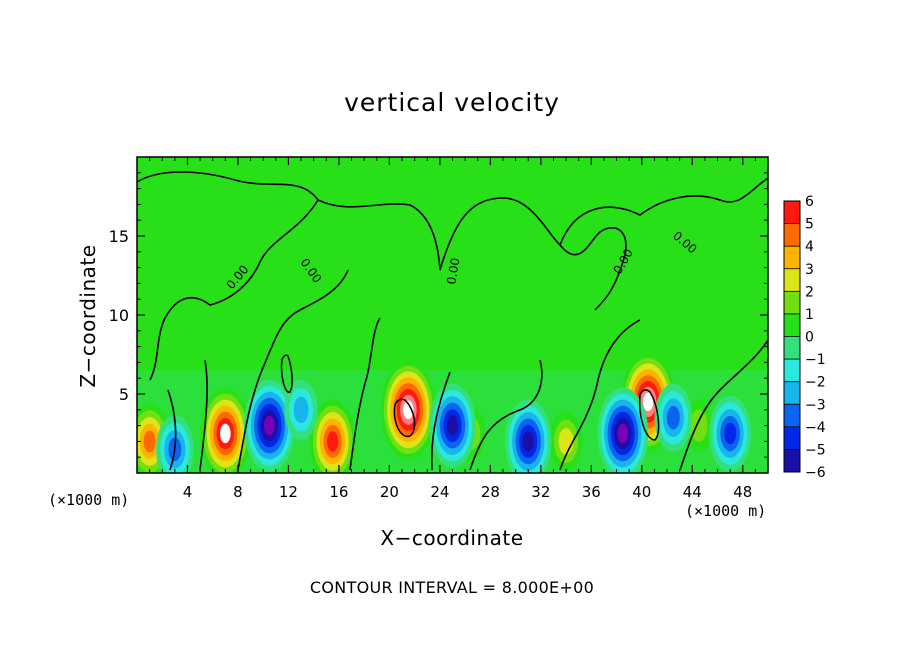 The width and height of the screenshot is (904, 654). What do you see at coordinates (238, 492) in the screenshot?
I see `x-tick-label: 8` at bounding box center [238, 492].